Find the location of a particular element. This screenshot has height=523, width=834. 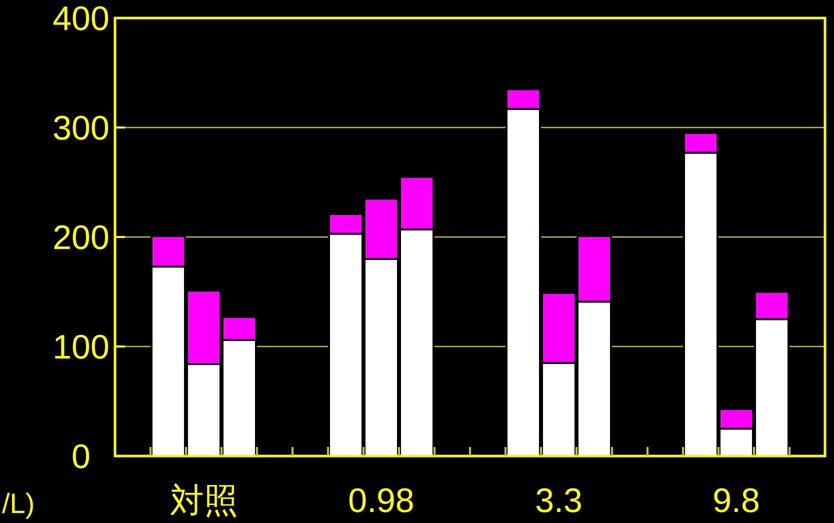

y-tick-label: 300 is located at coordinates (81, 129).